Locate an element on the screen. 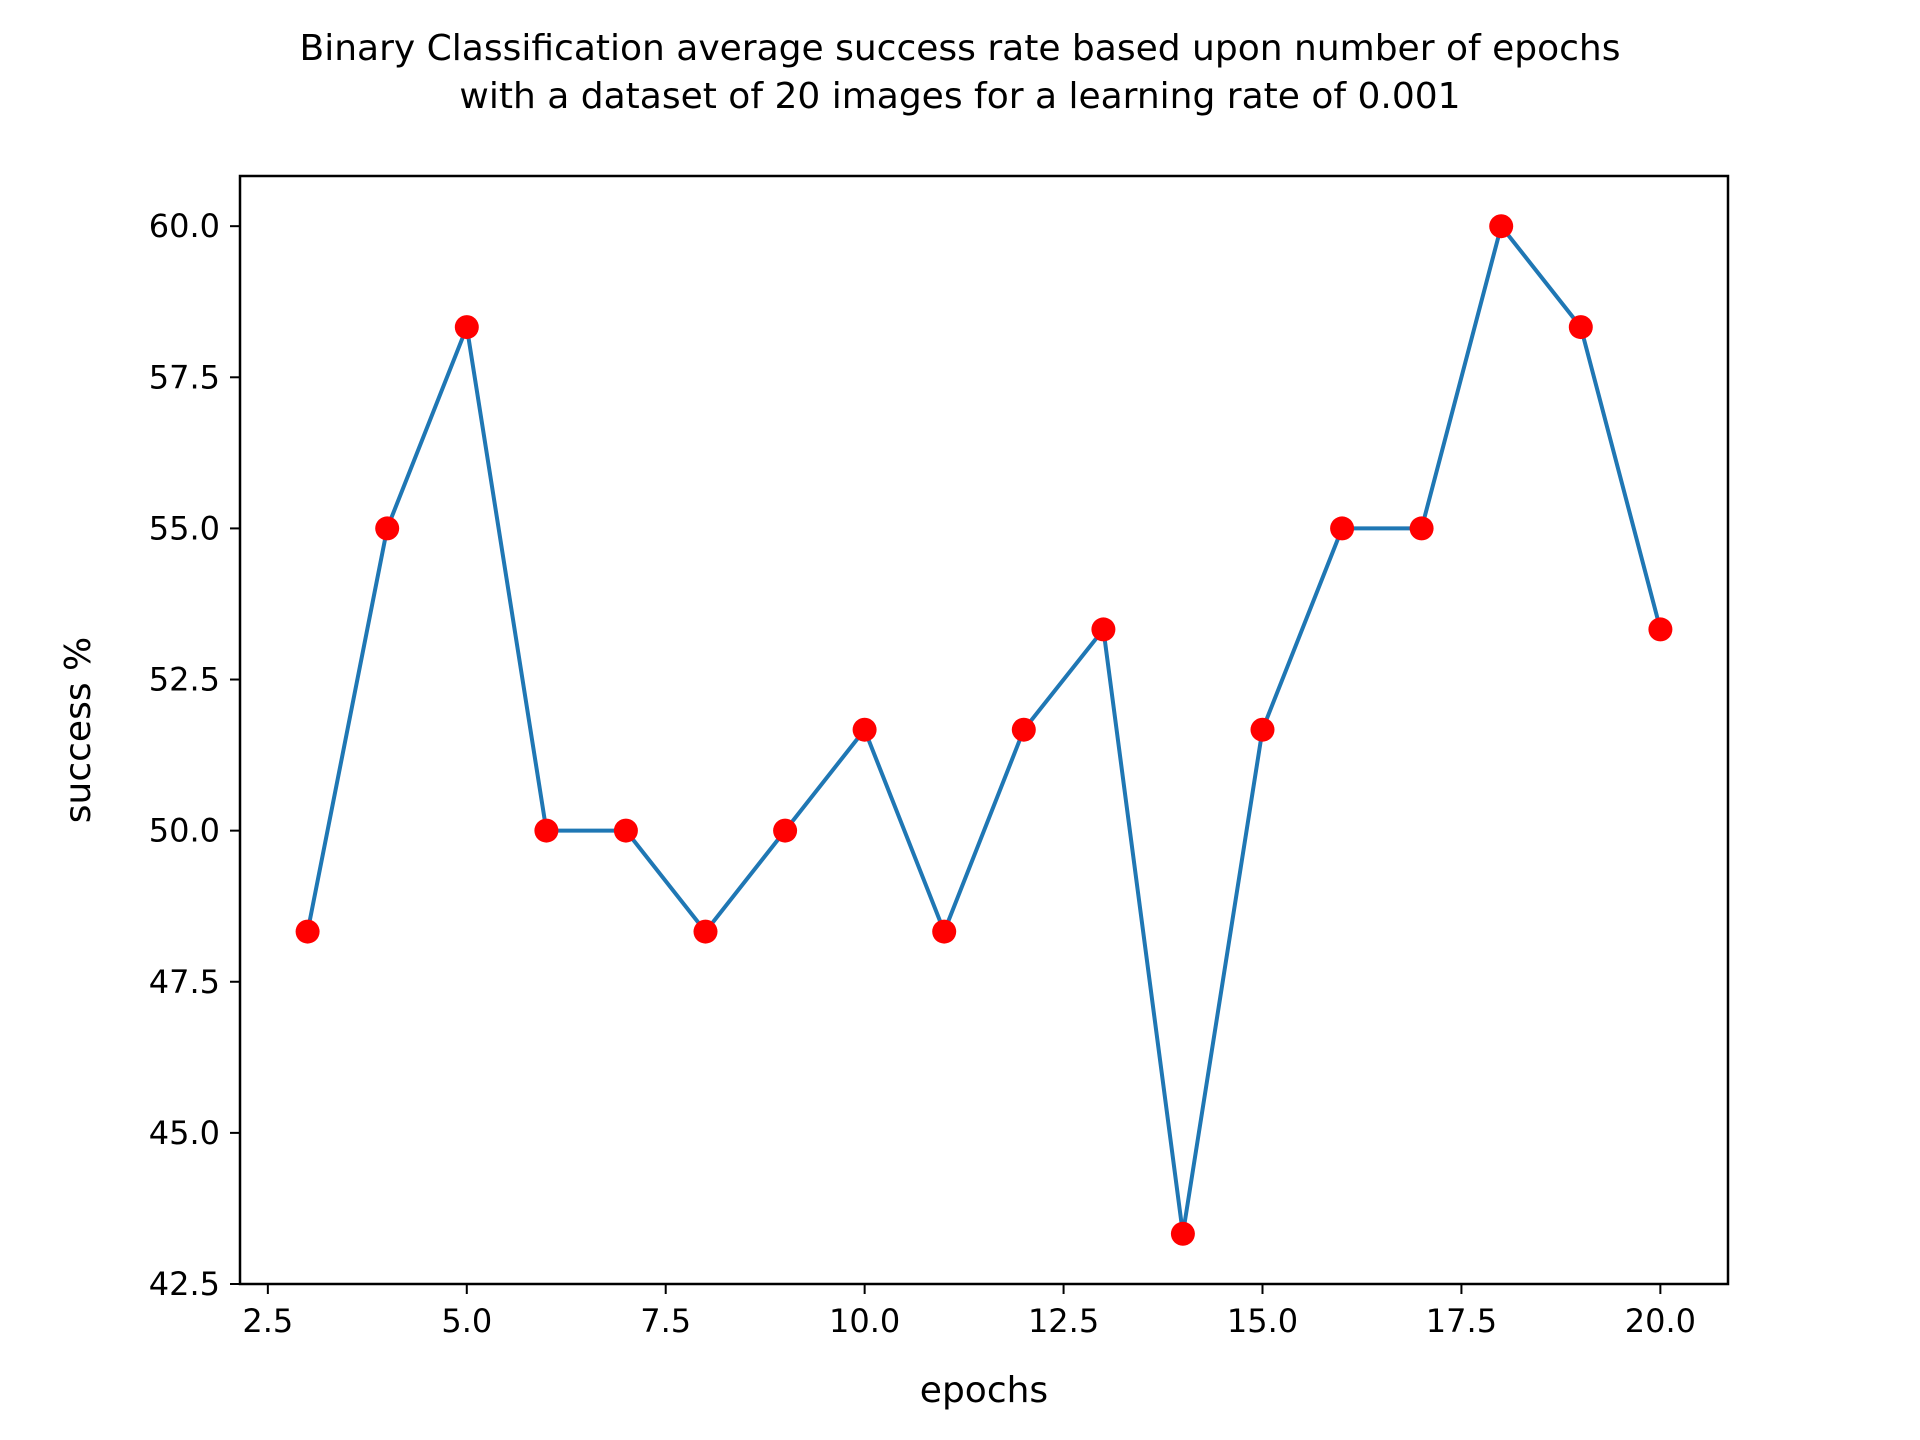 The image size is (1920, 1440). x-tick-label: 20.0 is located at coordinates (1660, 1321).